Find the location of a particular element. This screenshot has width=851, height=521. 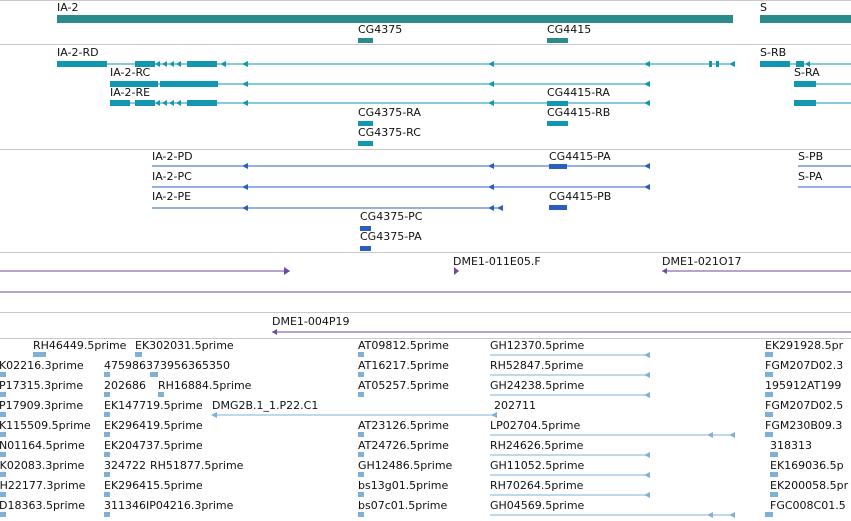

est-label: 195912AT199 is located at coordinates (803, 385).